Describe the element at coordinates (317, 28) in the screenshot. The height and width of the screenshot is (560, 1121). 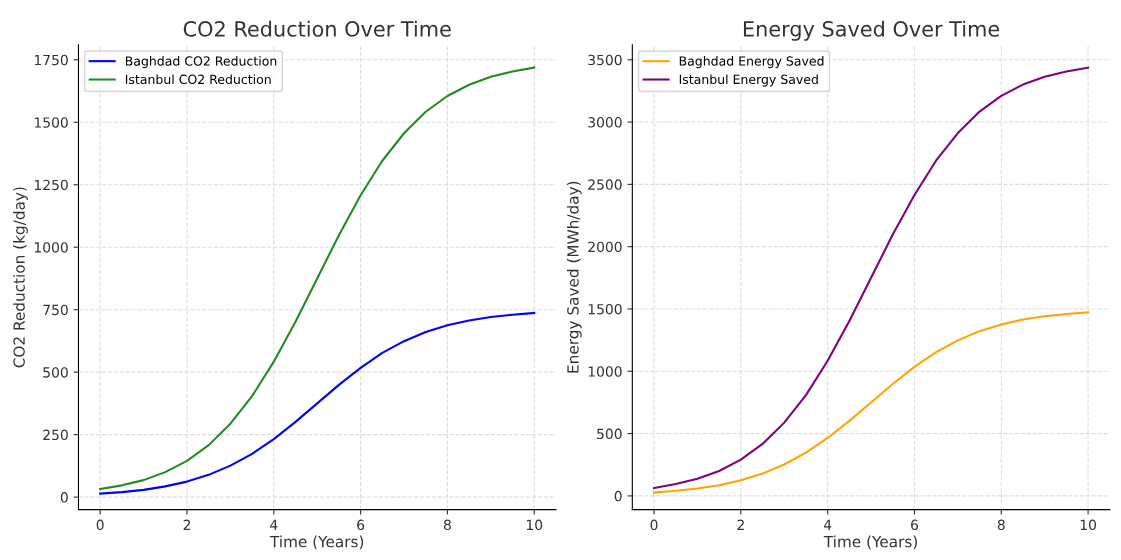
I see `chart-title: CO2 Reduction Over Time` at that location.